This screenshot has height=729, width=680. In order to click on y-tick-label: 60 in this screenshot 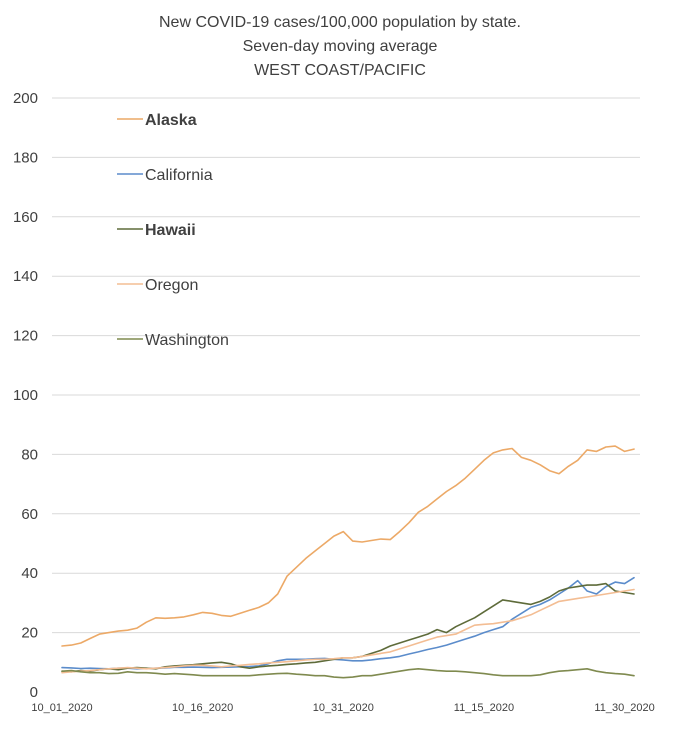, I will do `click(29, 514)`.